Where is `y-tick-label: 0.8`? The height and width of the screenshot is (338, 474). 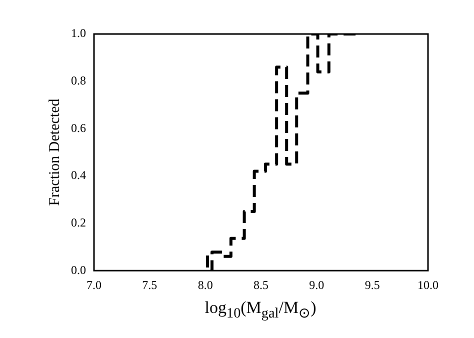 y-tick-label: 0.8 is located at coordinates (78, 80).